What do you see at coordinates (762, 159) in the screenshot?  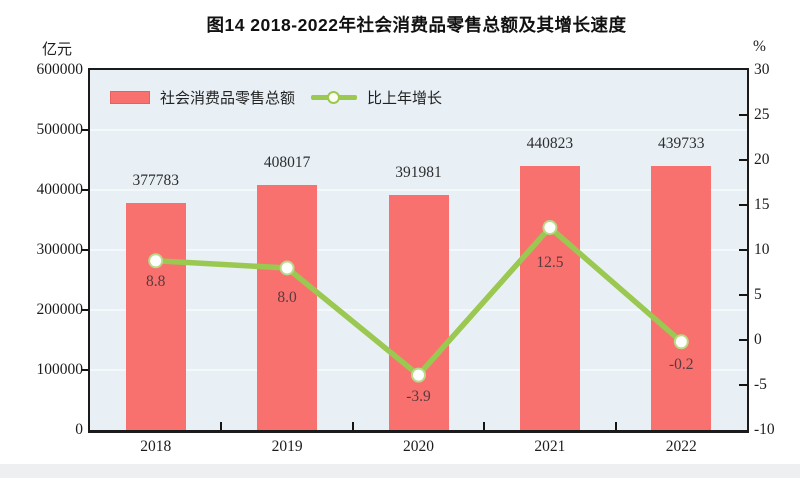 I see `right-axis-tick-label: 20` at bounding box center [762, 159].